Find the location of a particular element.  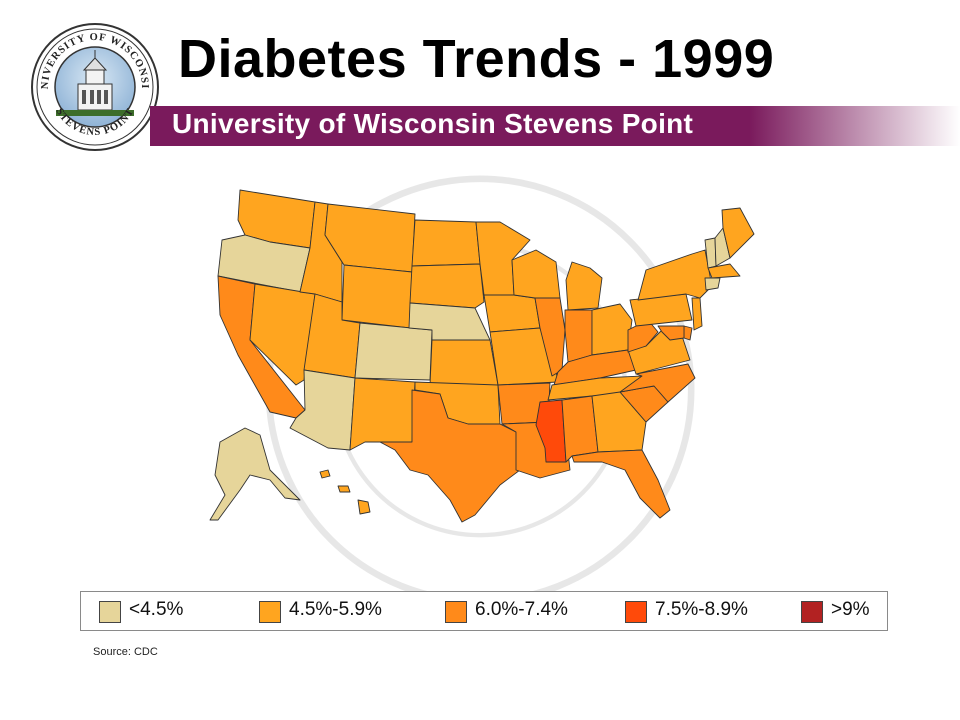

state-sd is located at coordinates (447, 286).